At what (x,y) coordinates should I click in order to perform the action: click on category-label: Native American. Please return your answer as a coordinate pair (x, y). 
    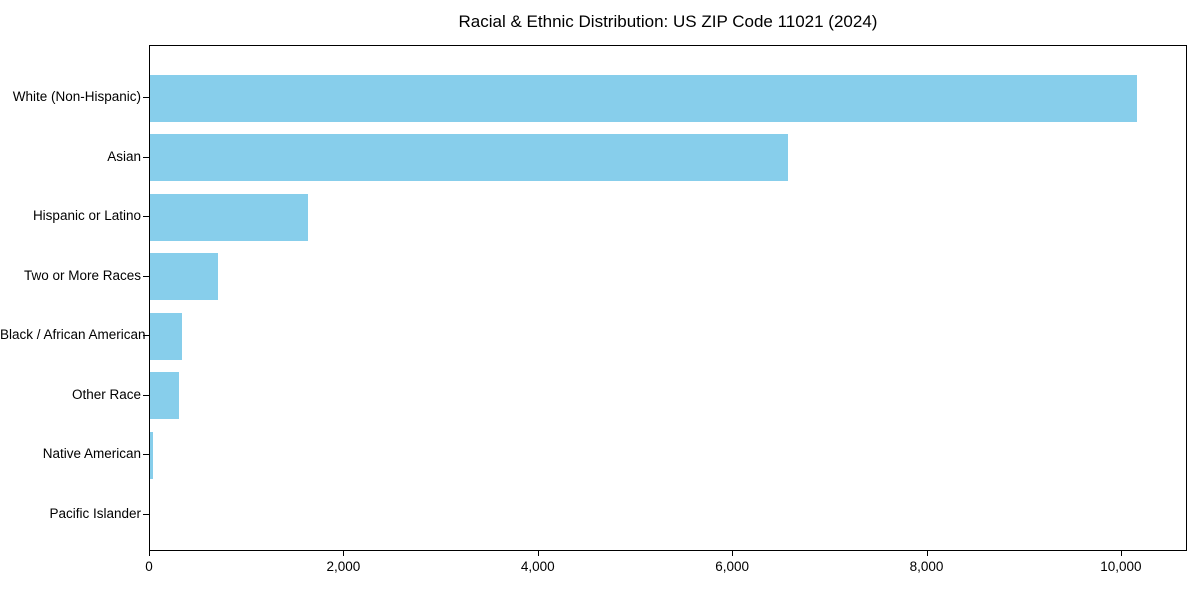
    Looking at the image, I should click on (91, 454).